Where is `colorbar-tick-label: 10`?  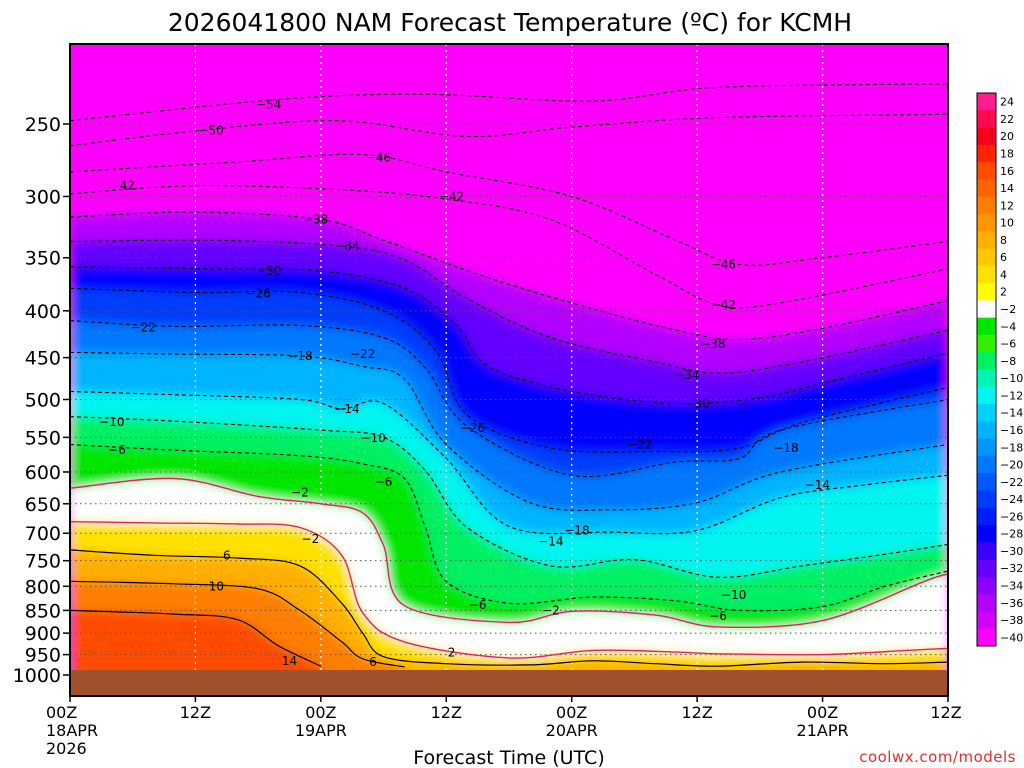 colorbar-tick-label: 10 is located at coordinates (1007, 223).